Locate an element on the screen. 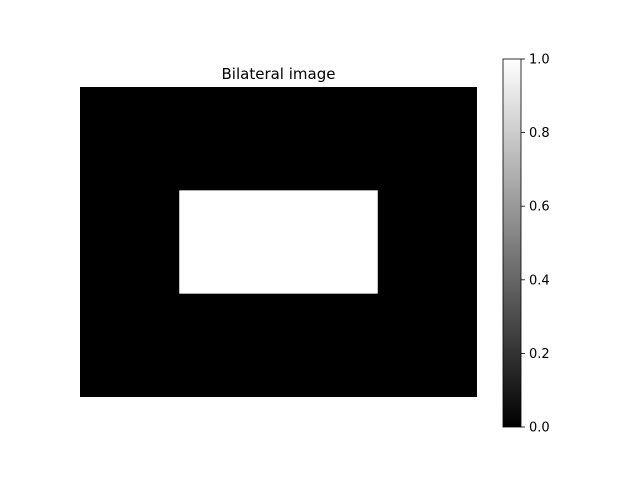 This screenshot has width=640, height=480. colorbar-tick-label: 0.2 is located at coordinates (539, 354).